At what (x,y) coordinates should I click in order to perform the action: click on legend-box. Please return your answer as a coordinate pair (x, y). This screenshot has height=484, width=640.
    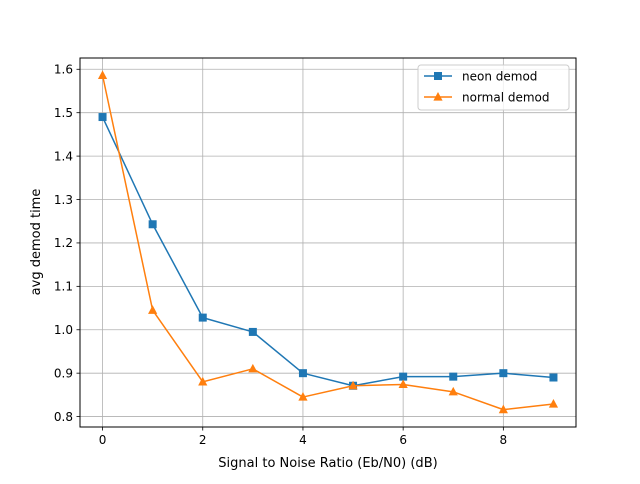
    Looking at the image, I should click on (493, 87).